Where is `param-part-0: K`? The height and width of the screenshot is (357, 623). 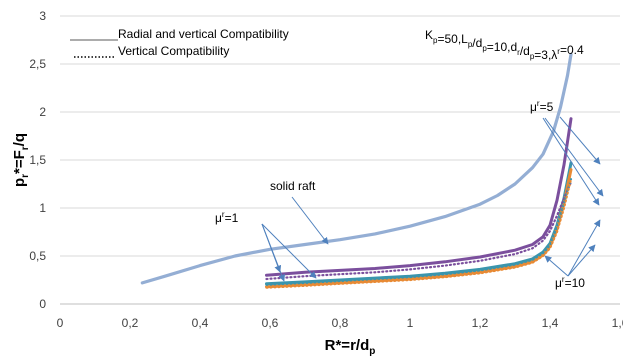 param-part-0: K is located at coordinates (429, 35).